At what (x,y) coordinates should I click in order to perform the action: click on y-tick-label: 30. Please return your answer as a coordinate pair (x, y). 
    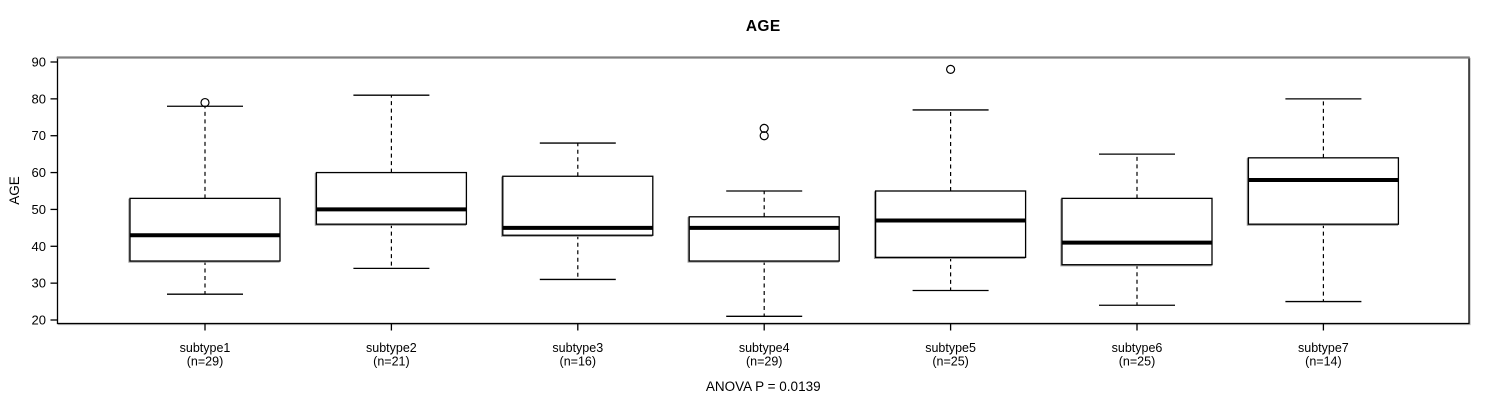
    Looking at the image, I should click on (39, 283).